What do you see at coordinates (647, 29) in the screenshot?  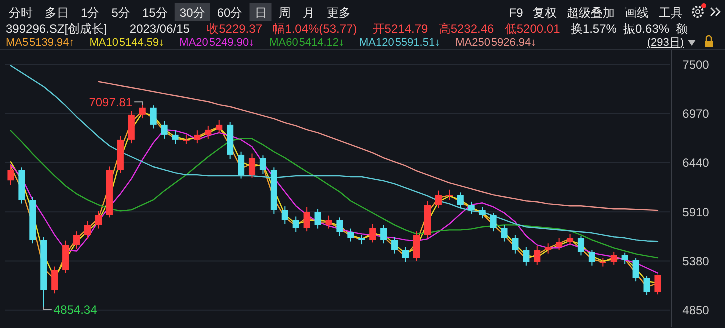 I see `text: 振0.63%` at bounding box center [647, 29].